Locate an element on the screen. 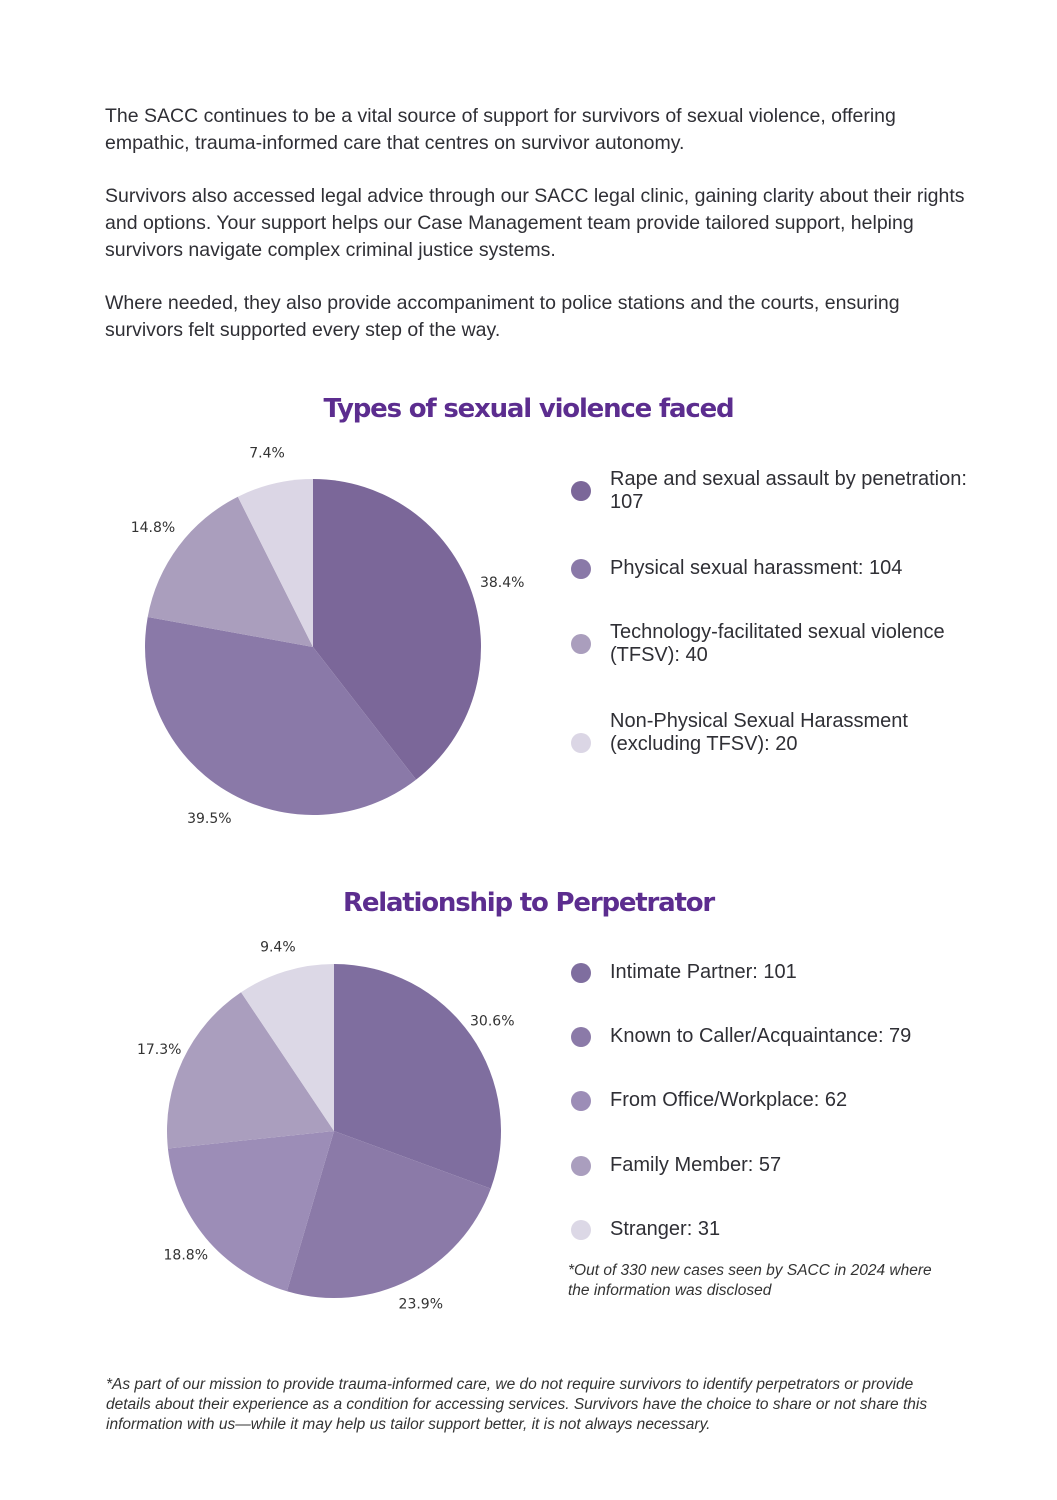 The image size is (1057, 1500). legend-item: From Office/Workplace: 62 is located at coordinates (771, 1100).